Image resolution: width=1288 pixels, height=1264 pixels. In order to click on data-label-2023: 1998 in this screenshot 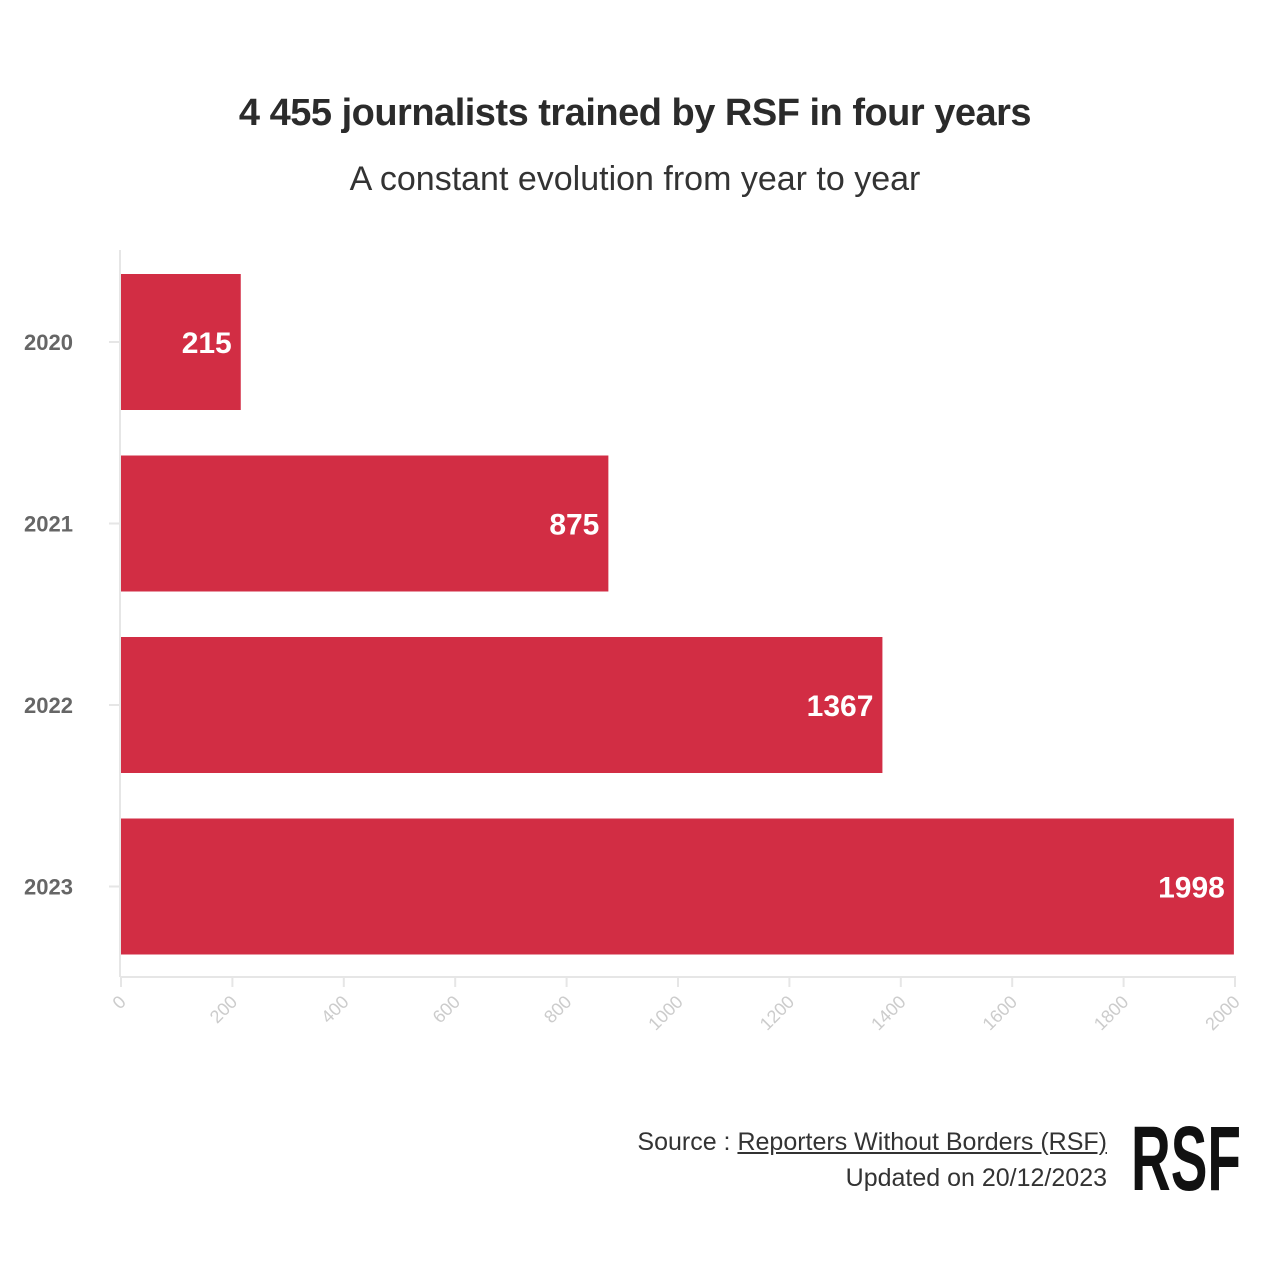, I will do `click(1191, 888)`.